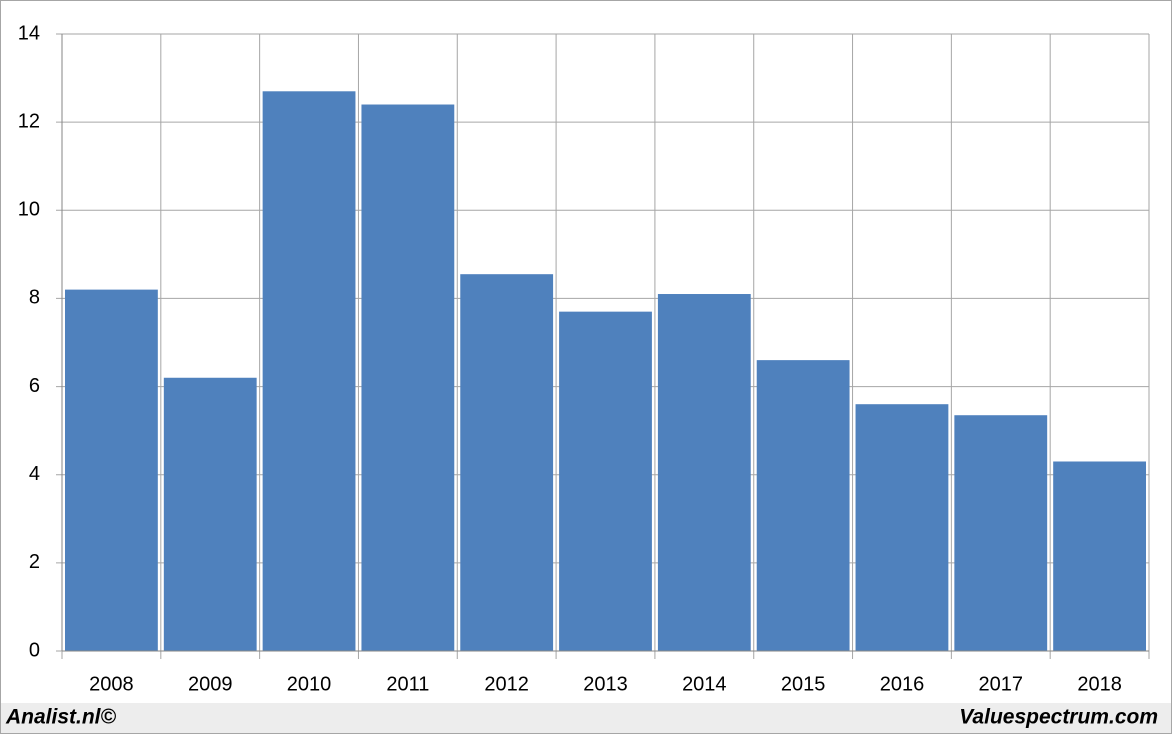 The image size is (1172, 734). I want to click on x-tick-label: 2010, so click(309, 684).